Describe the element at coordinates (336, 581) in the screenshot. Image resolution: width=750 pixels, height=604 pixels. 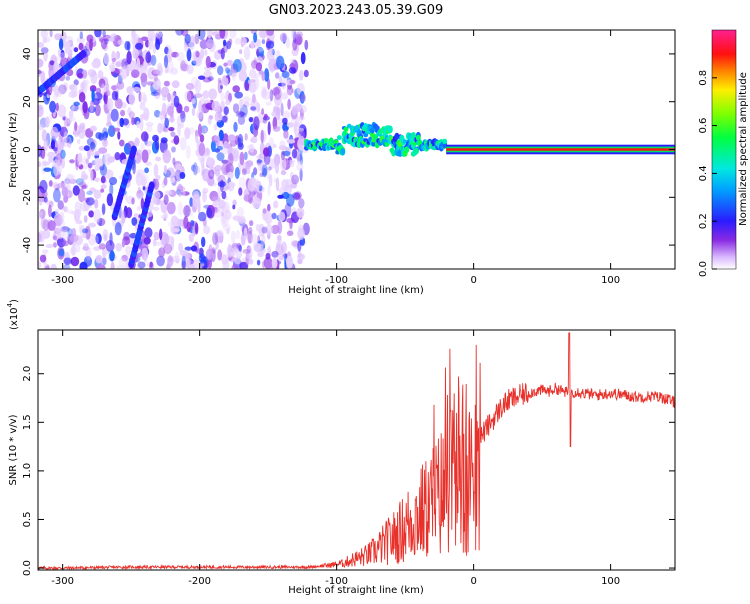
I see `snr-x-tick-label: -100` at that location.